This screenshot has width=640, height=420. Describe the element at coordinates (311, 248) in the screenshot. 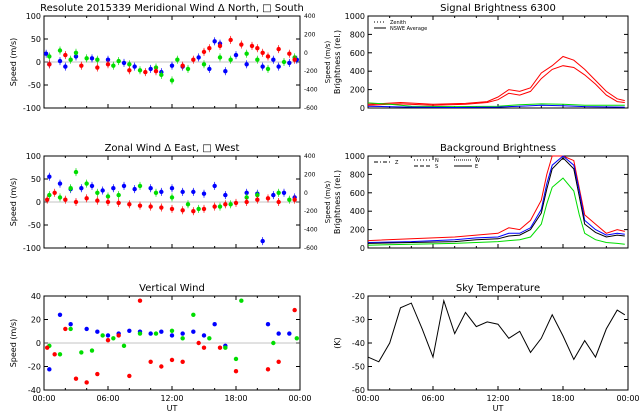

I see `y-right-tick-label: -600` at that location.